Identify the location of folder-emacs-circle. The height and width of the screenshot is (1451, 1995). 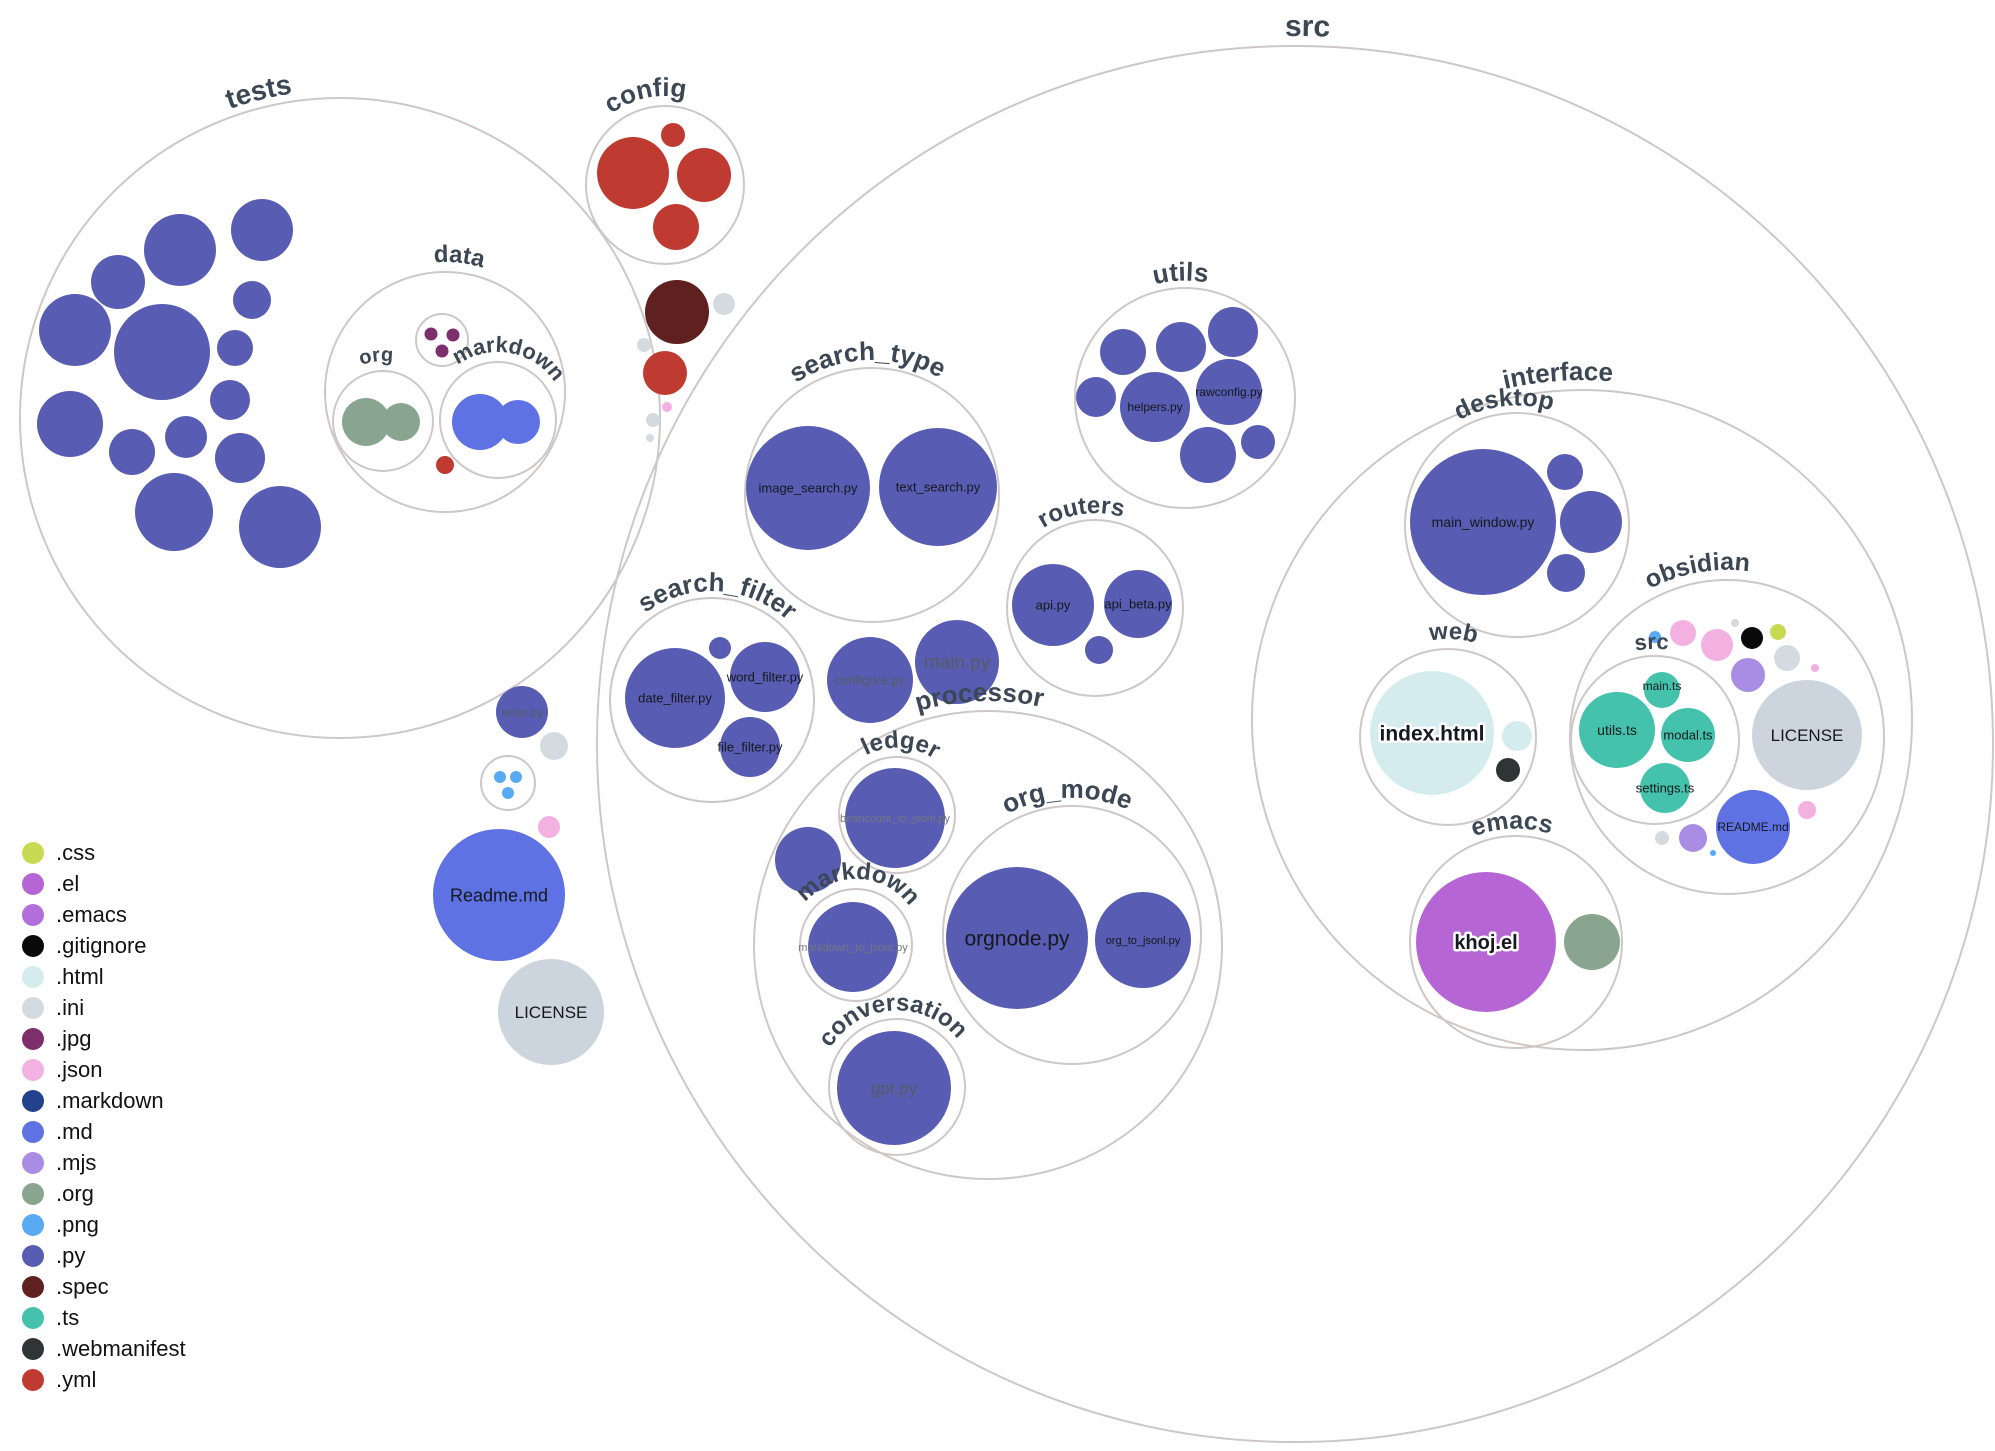
(1516, 942).